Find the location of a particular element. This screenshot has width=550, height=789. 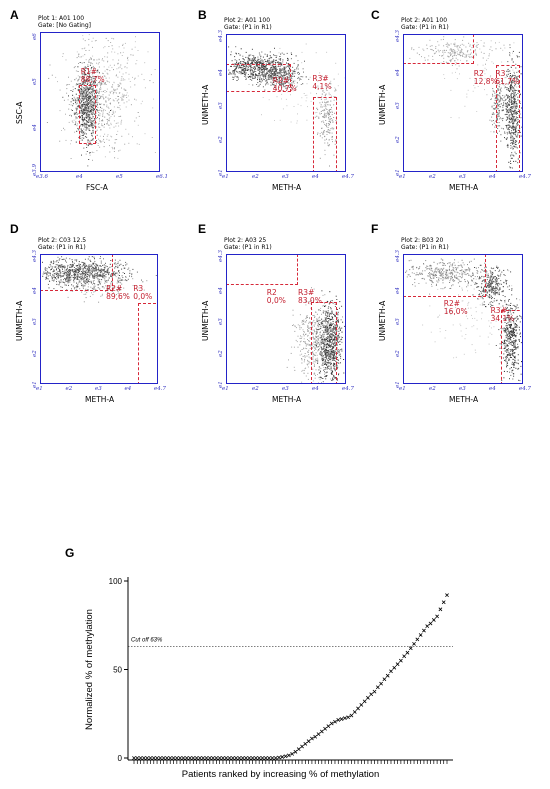

panel-letter-g: G is located at coordinates (69, 553).